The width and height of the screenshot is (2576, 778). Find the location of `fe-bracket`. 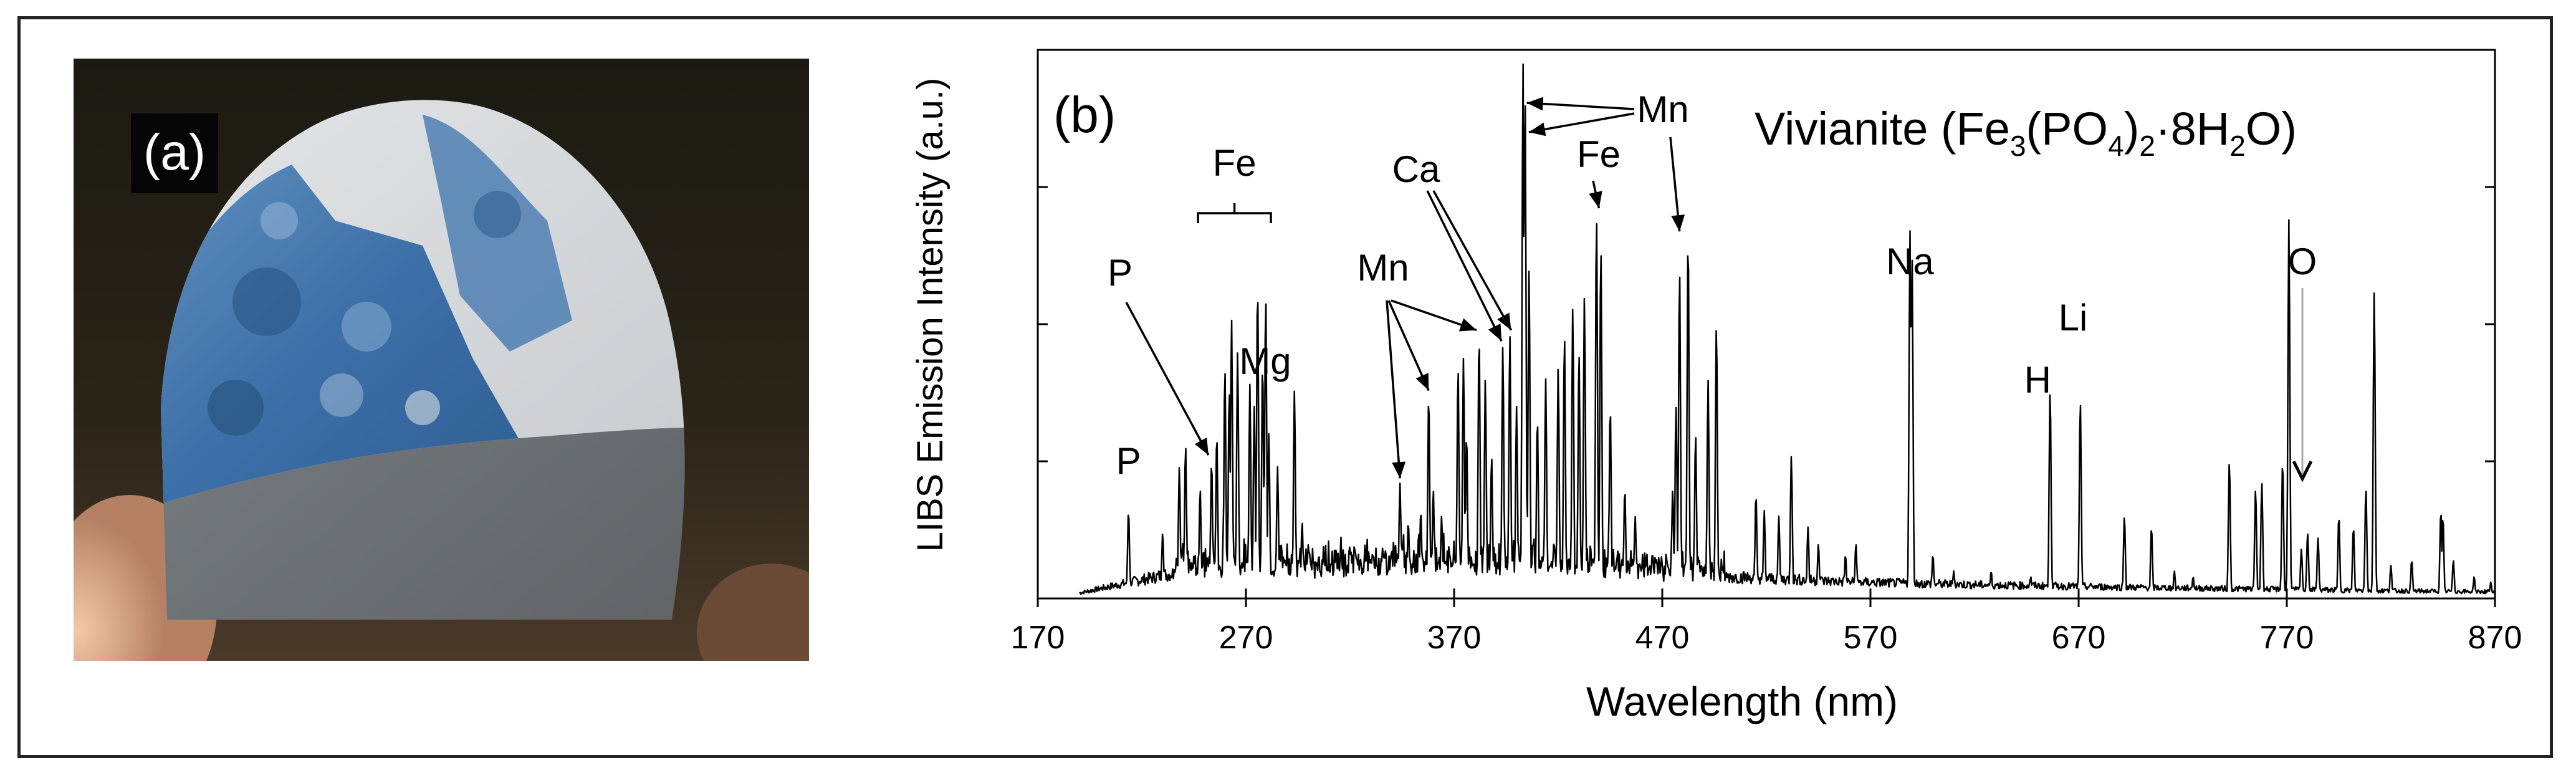

fe-bracket is located at coordinates (1235, 213).